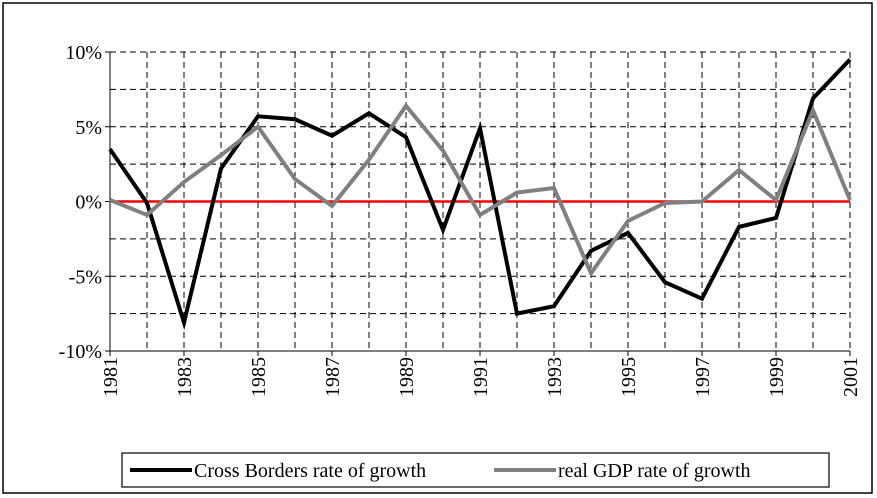 The width and height of the screenshot is (877, 498). Describe the element at coordinates (851, 377) in the screenshot. I see `x-tick-label: 2001` at that location.